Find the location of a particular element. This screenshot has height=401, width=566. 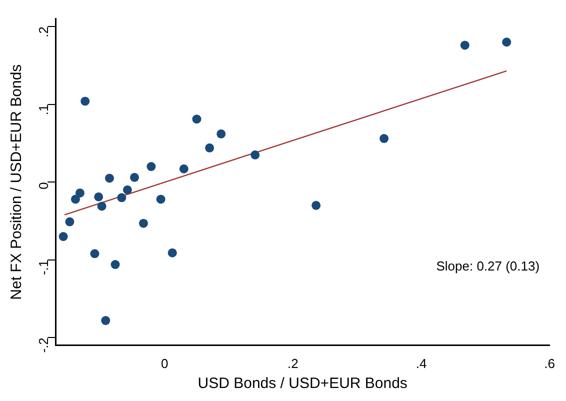

x-tick-label: 0 is located at coordinates (164, 363).